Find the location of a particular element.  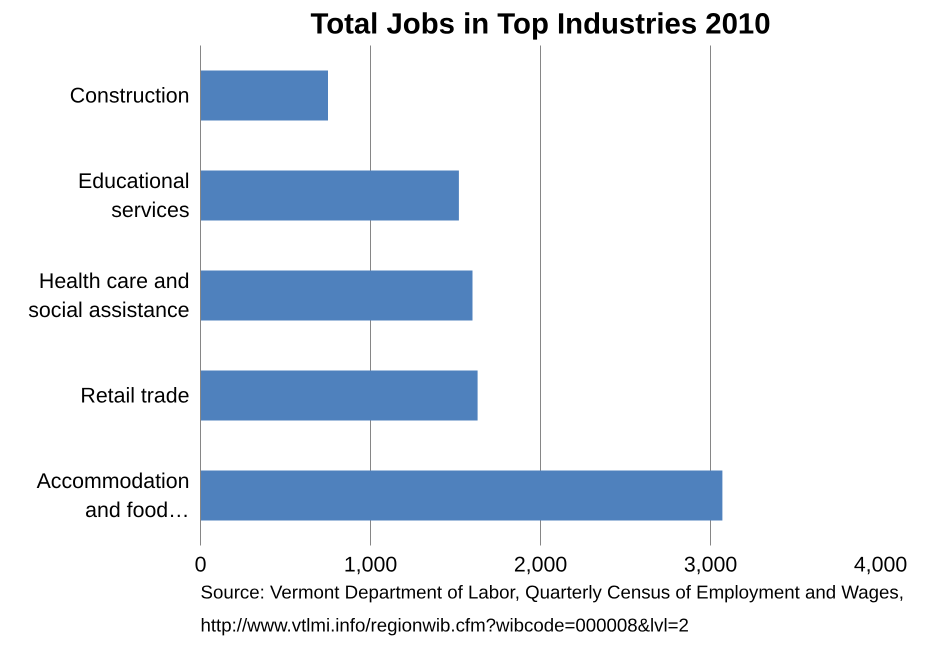

y-tick-label: Retail trade is located at coordinates (135, 396).